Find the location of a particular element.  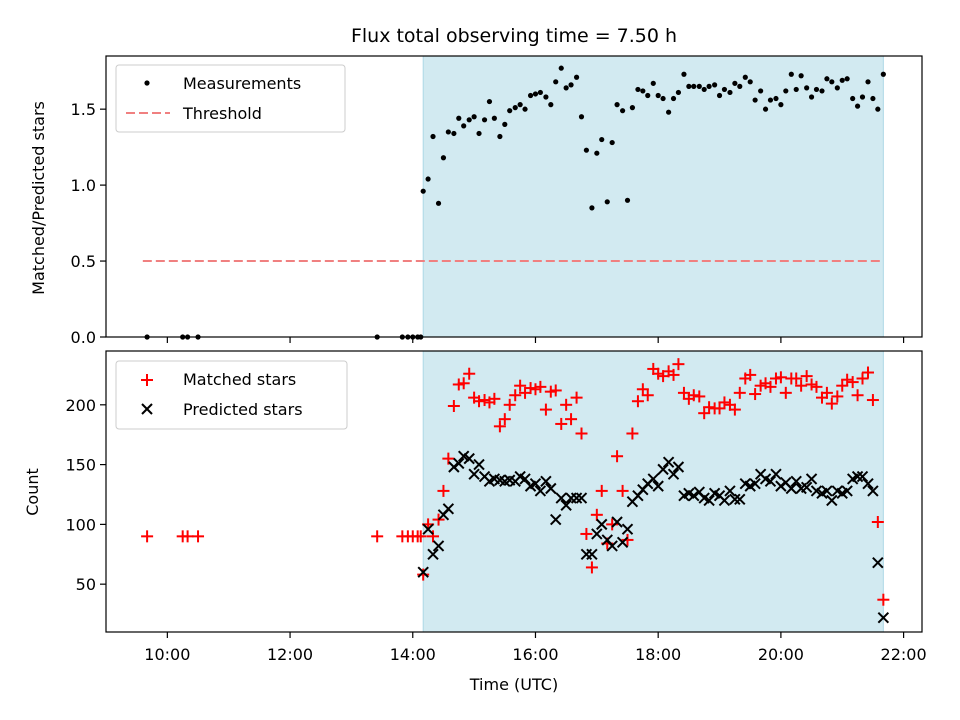

chart-title: Flux total observing time = 7.50 h is located at coordinates (514, 36).